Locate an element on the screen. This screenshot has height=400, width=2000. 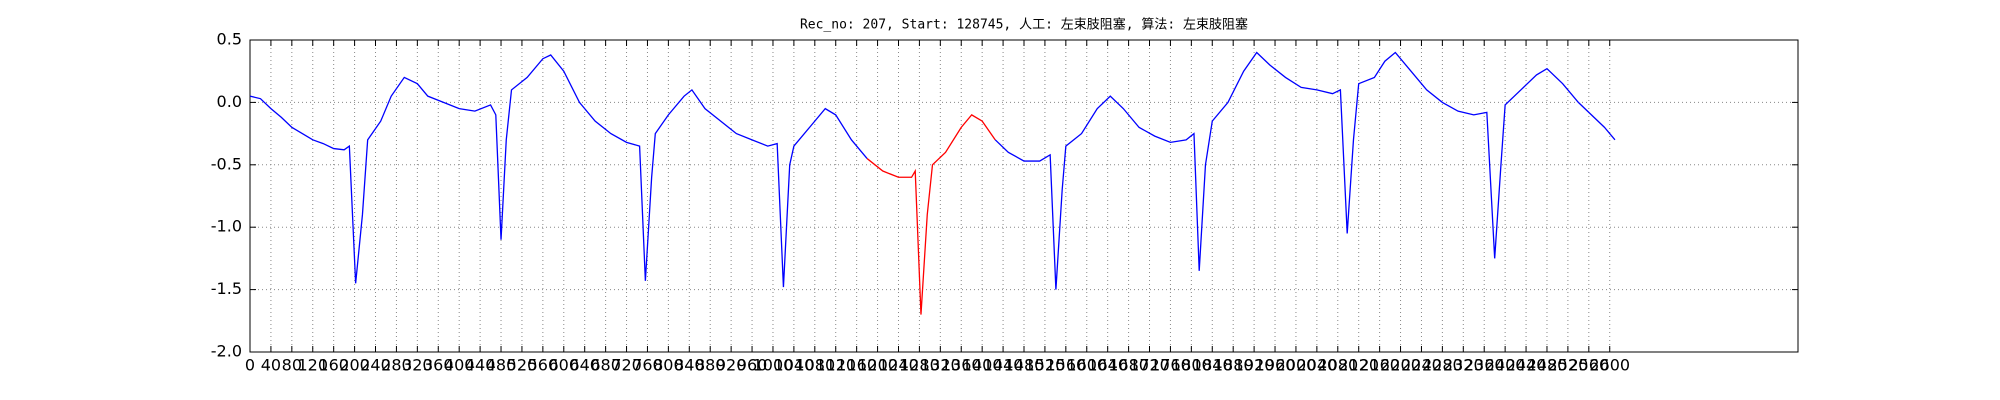
x-tick-label: 1360 is located at coordinates (961, 365).